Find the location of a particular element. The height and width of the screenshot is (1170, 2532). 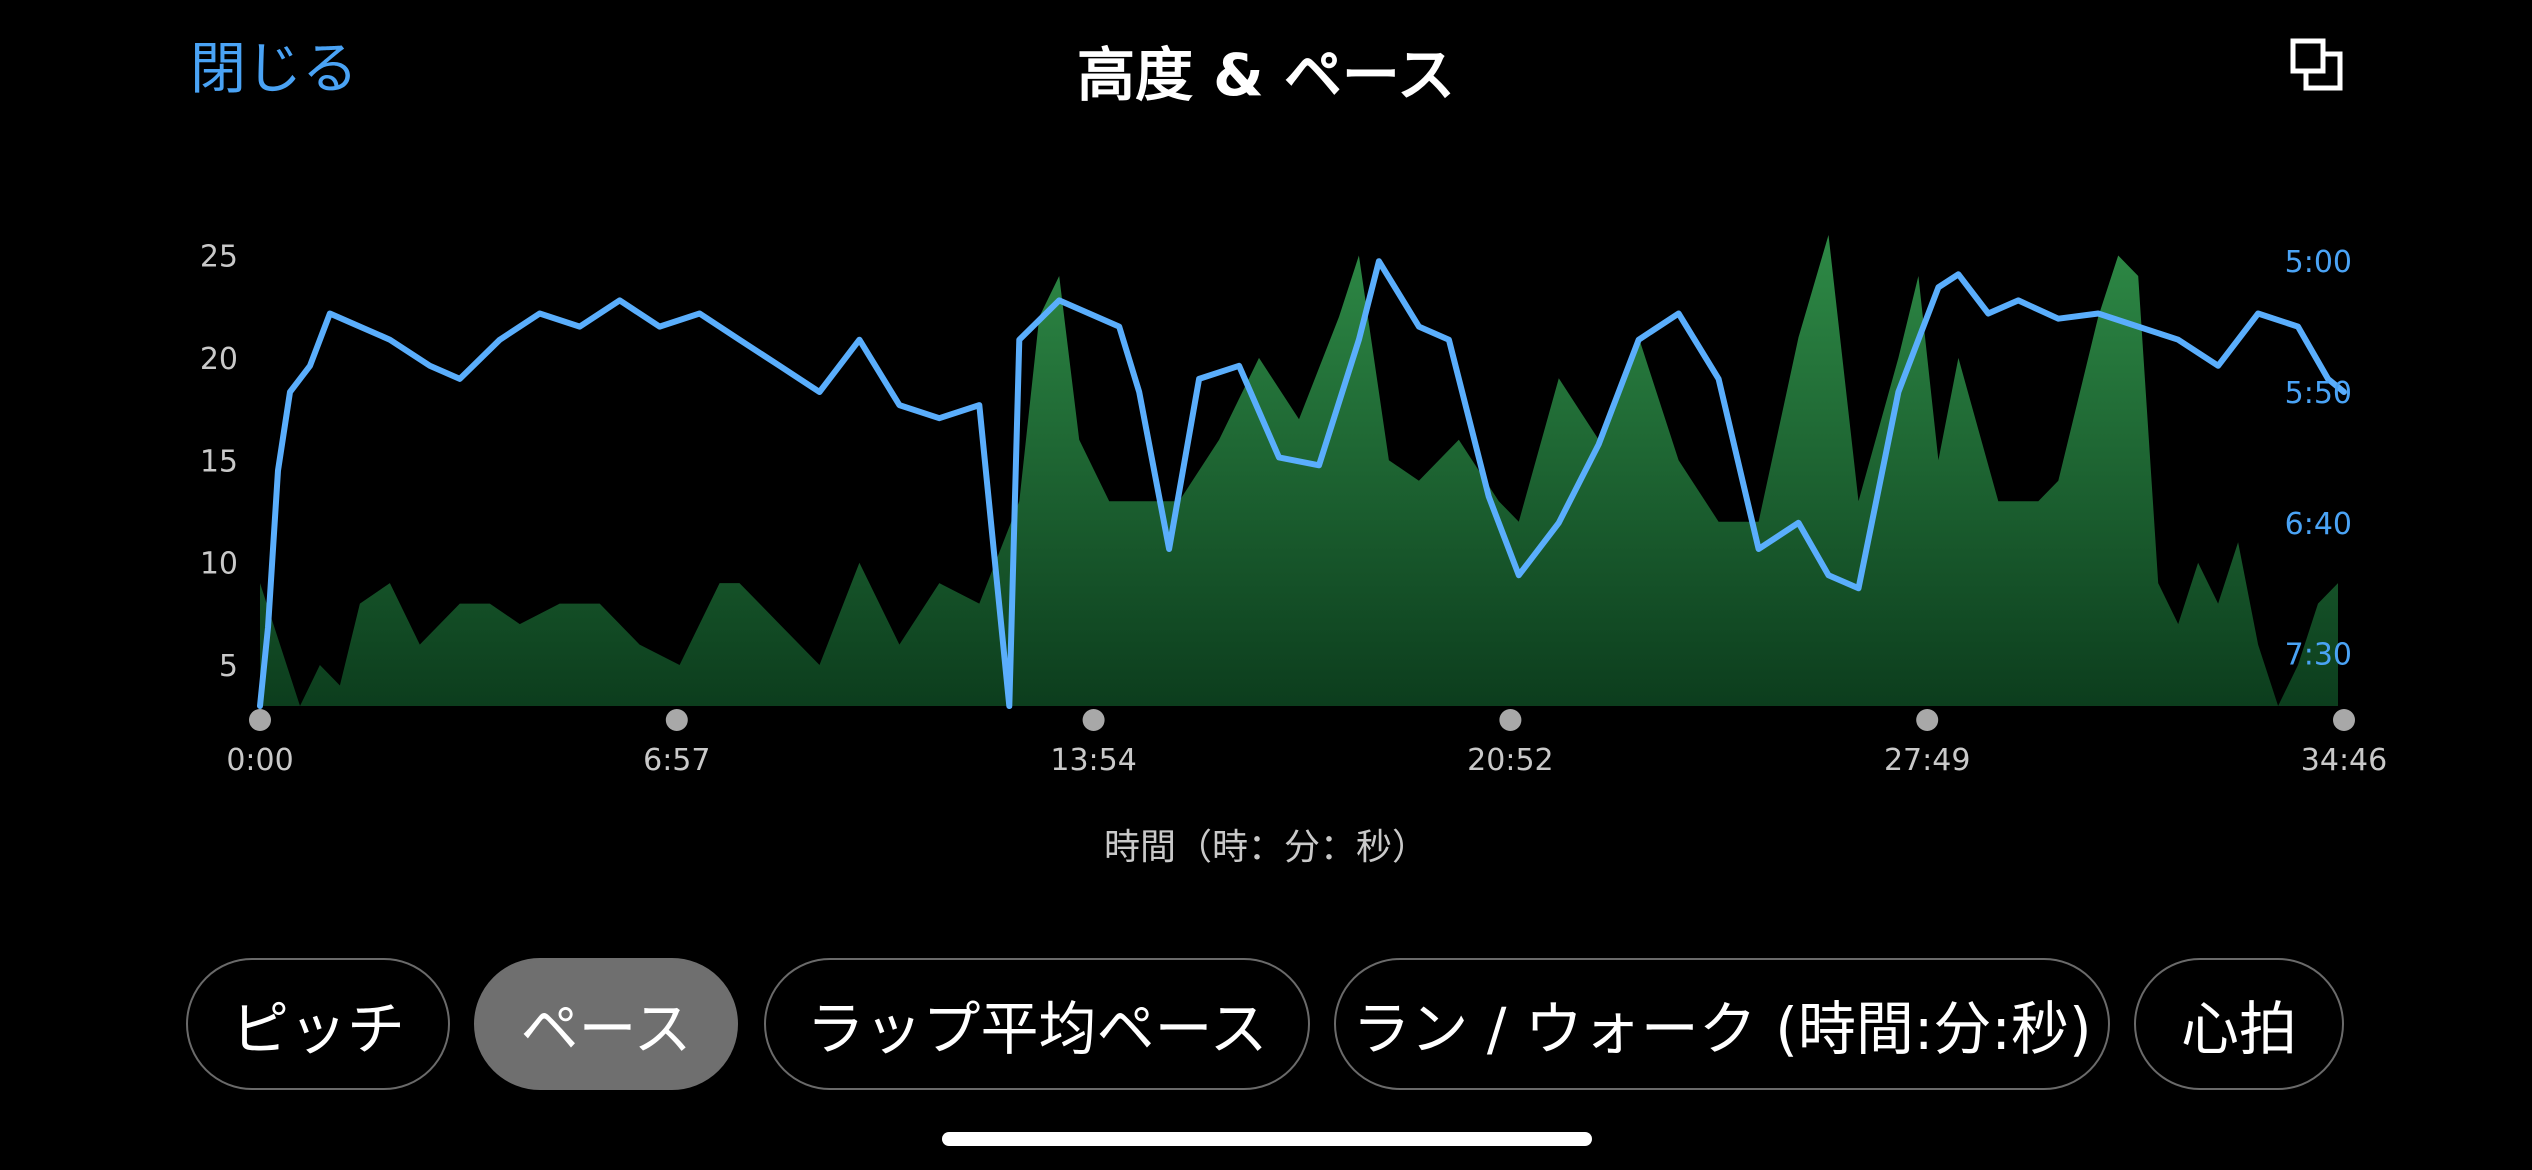

tab-run-walk: ラン / ウォーク (時間:分:秒) is located at coordinates (1722, 1024).